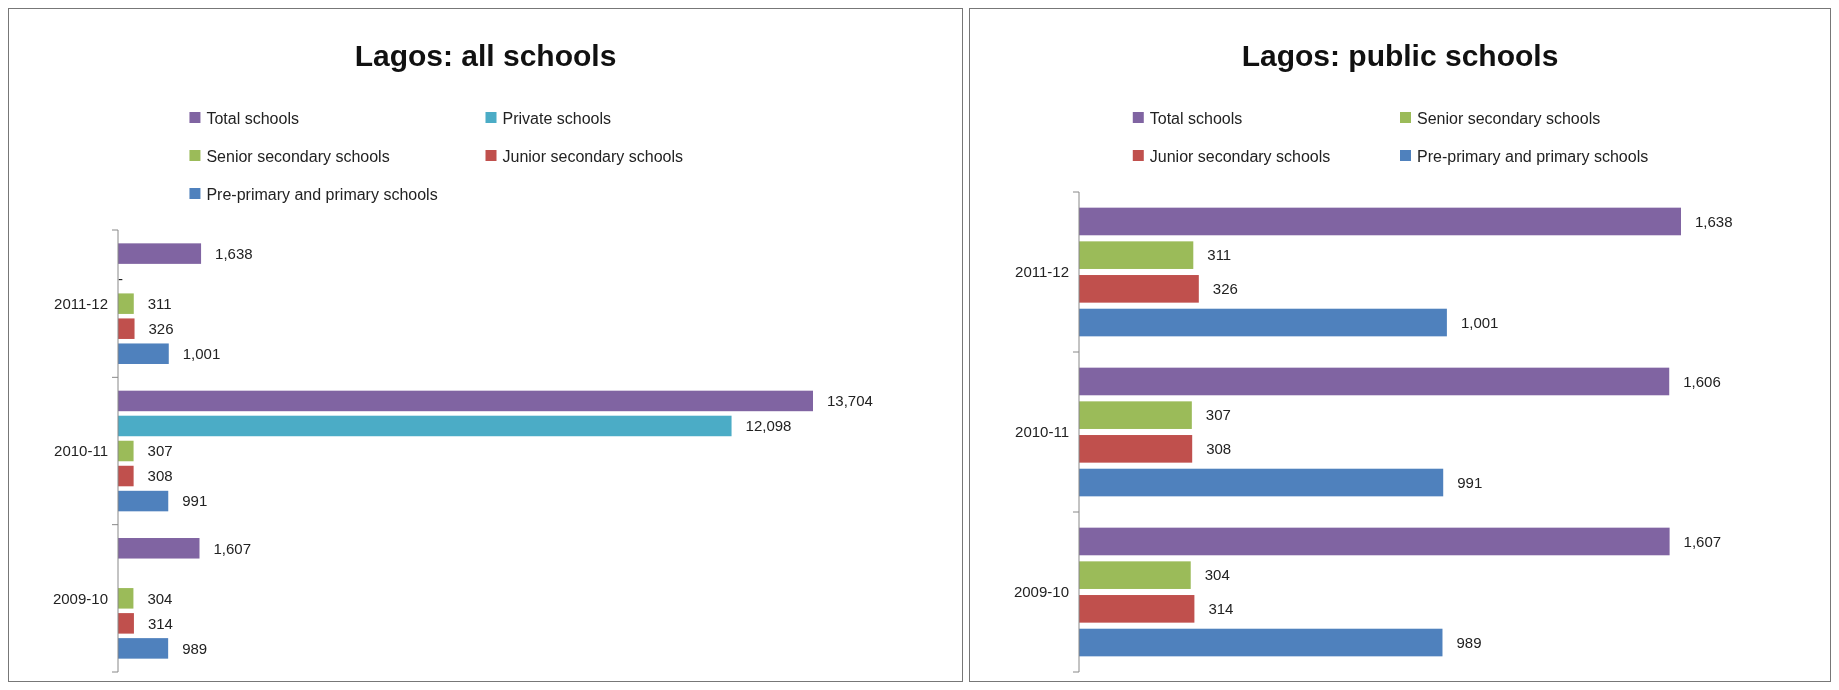  I want to click on chart-title: Lagos: public schools, so click(1400, 55).